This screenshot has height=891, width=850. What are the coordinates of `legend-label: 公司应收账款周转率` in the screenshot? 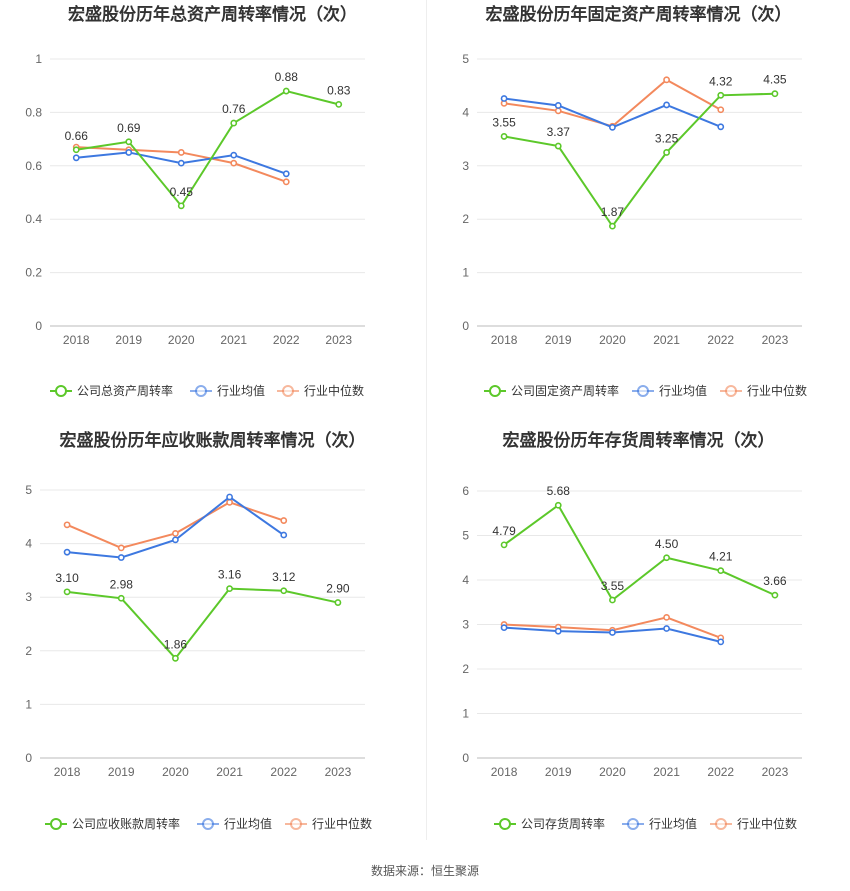 It's located at (126, 823).